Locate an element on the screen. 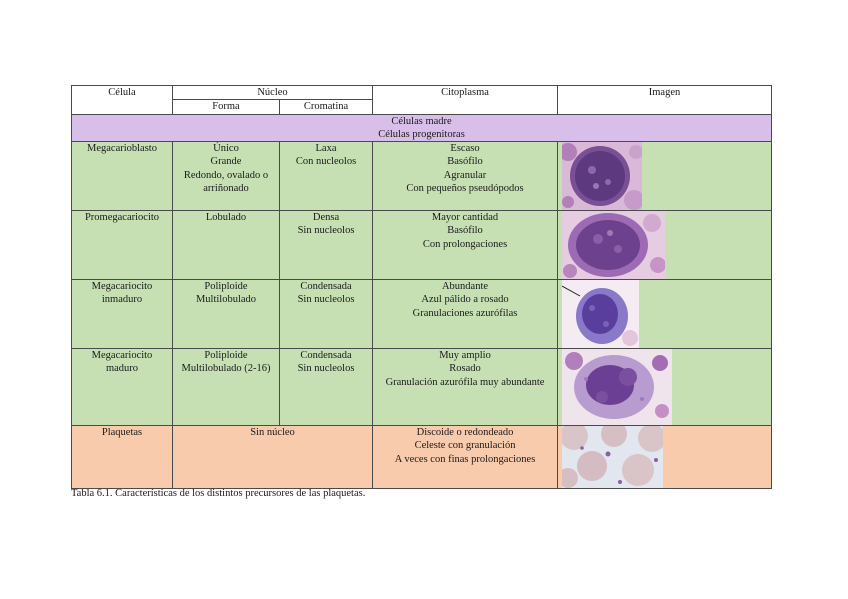  shape-line: Redondo, ovalado o is located at coordinates (226, 175).